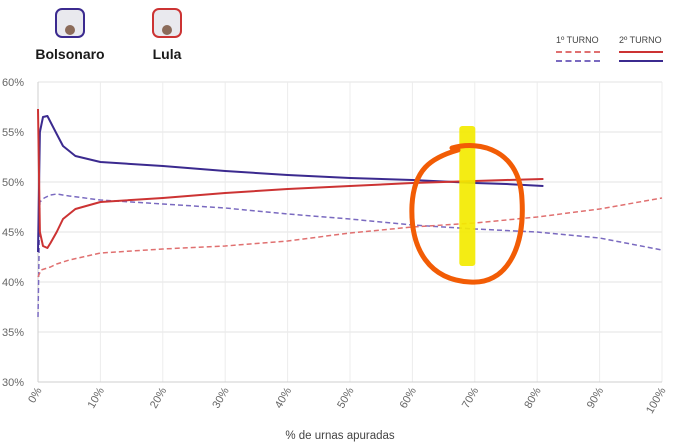 This screenshot has height=446, width=680. What do you see at coordinates (35, 395) in the screenshot?
I see `x-tick-label: 0%` at bounding box center [35, 395].